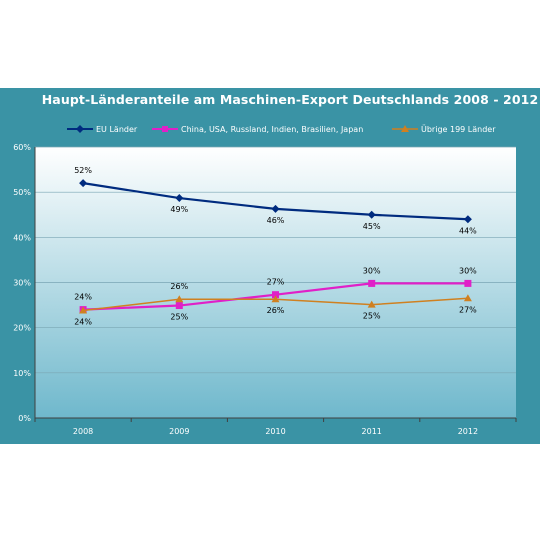 Image resolution: width=540 pixels, height=540 pixels. Describe the element at coordinates (372, 316) in the screenshot. I see `data-label-other: 25%` at that location.